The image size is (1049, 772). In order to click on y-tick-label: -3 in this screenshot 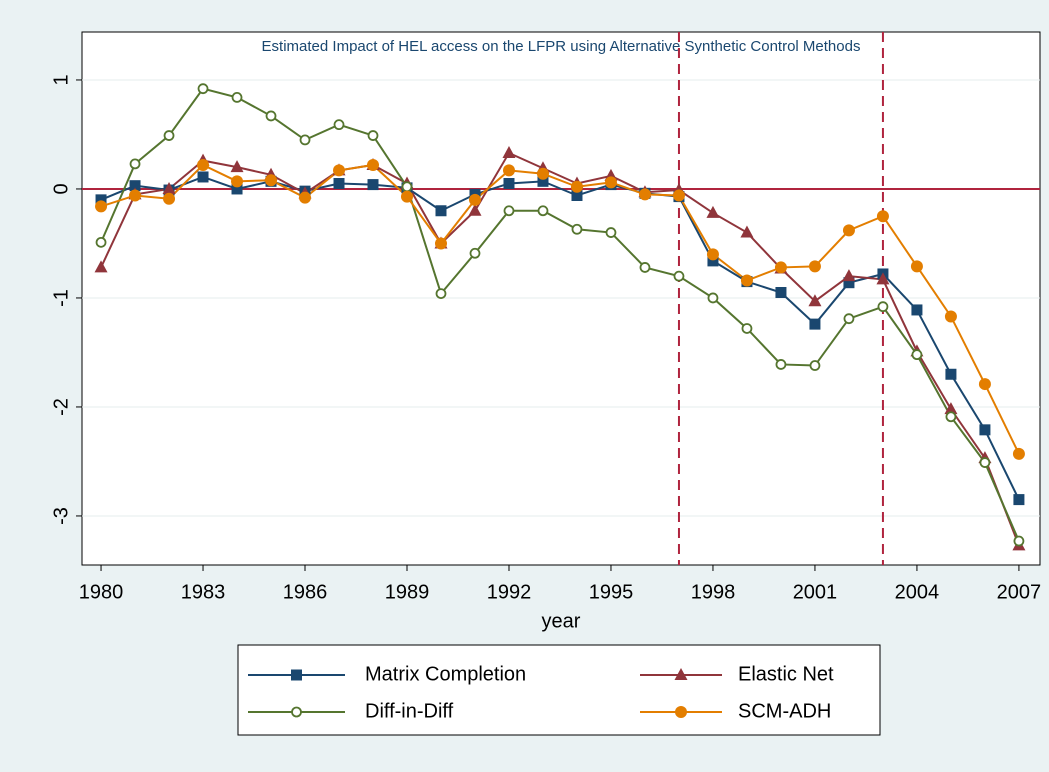, I will do `click(61, 516)`.